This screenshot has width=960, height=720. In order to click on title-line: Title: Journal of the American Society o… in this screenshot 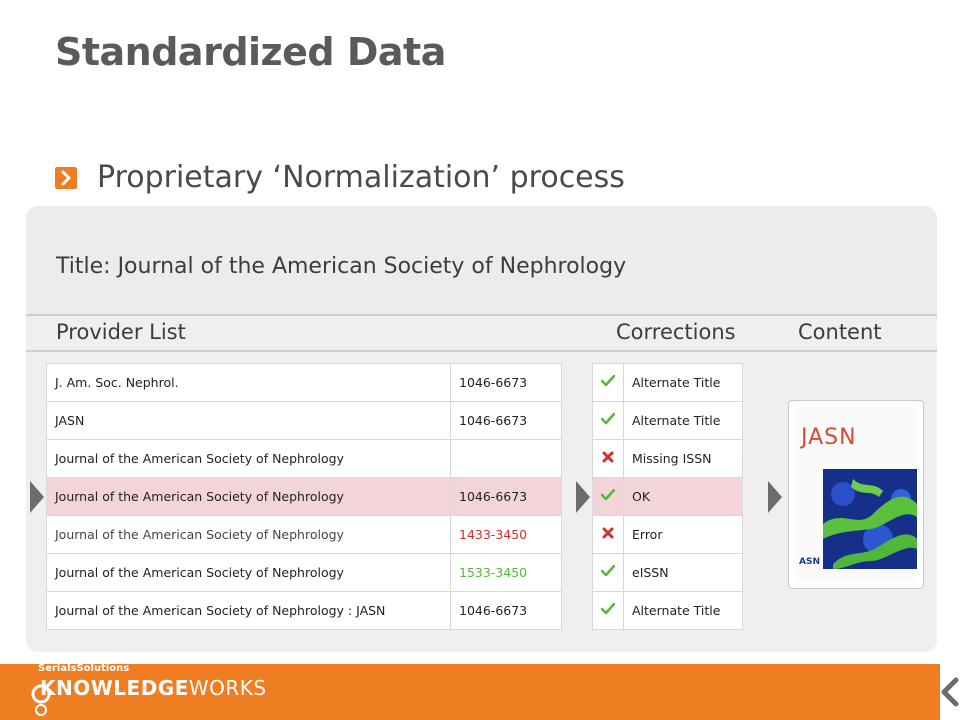, I will do `click(341, 266)`.